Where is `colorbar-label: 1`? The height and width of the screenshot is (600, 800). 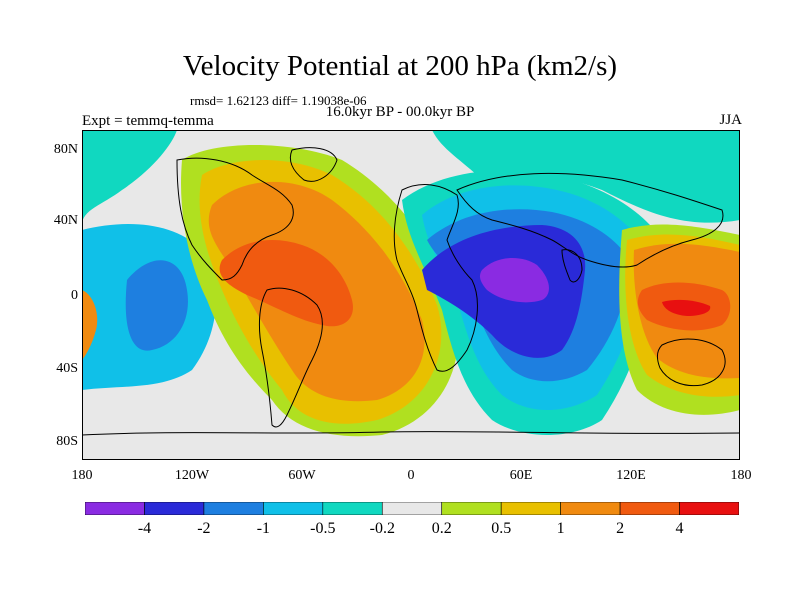 colorbar-label: 1 is located at coordinates (560, 528).